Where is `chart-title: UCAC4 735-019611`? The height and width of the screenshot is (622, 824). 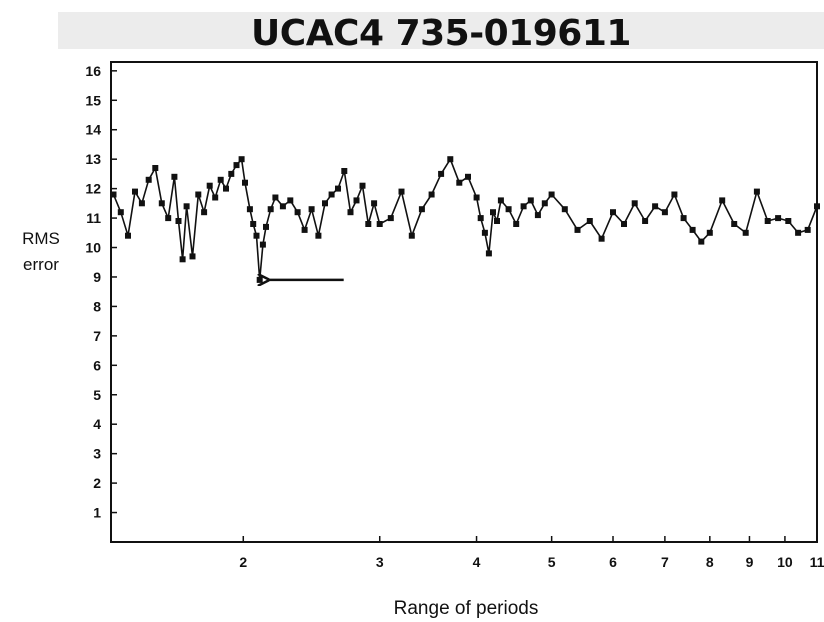
chart-title: UCAC4 735-019611 is located at coordinates (441, 33).